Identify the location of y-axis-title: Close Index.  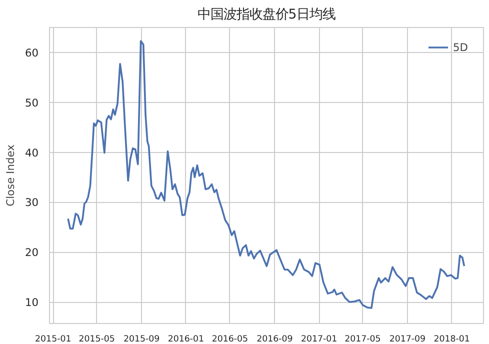
(10, 175).